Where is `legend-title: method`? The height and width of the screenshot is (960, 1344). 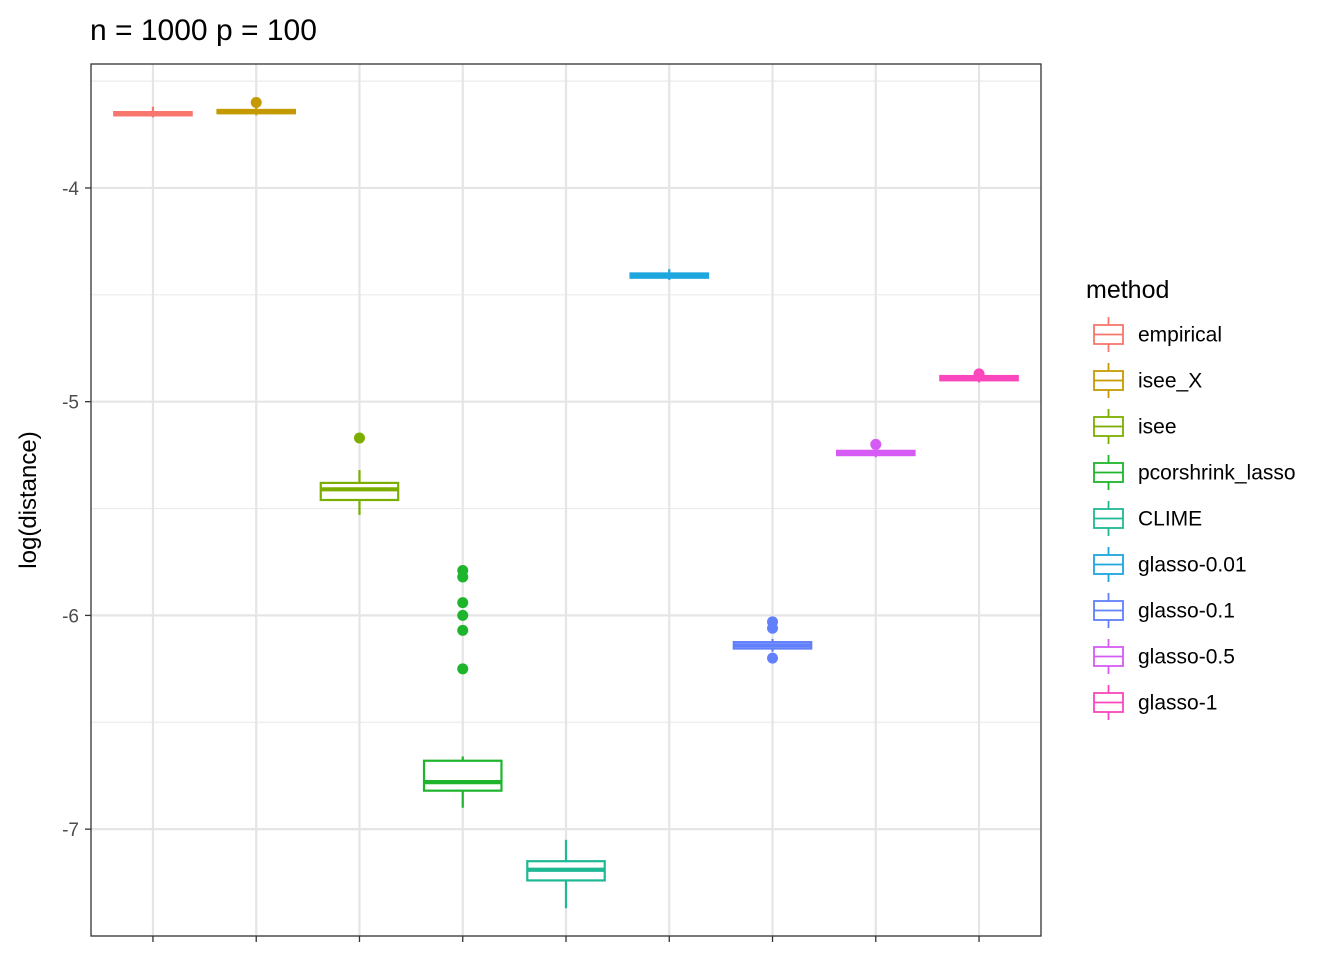
legend-title: method is located at coordinates (1127, 290).